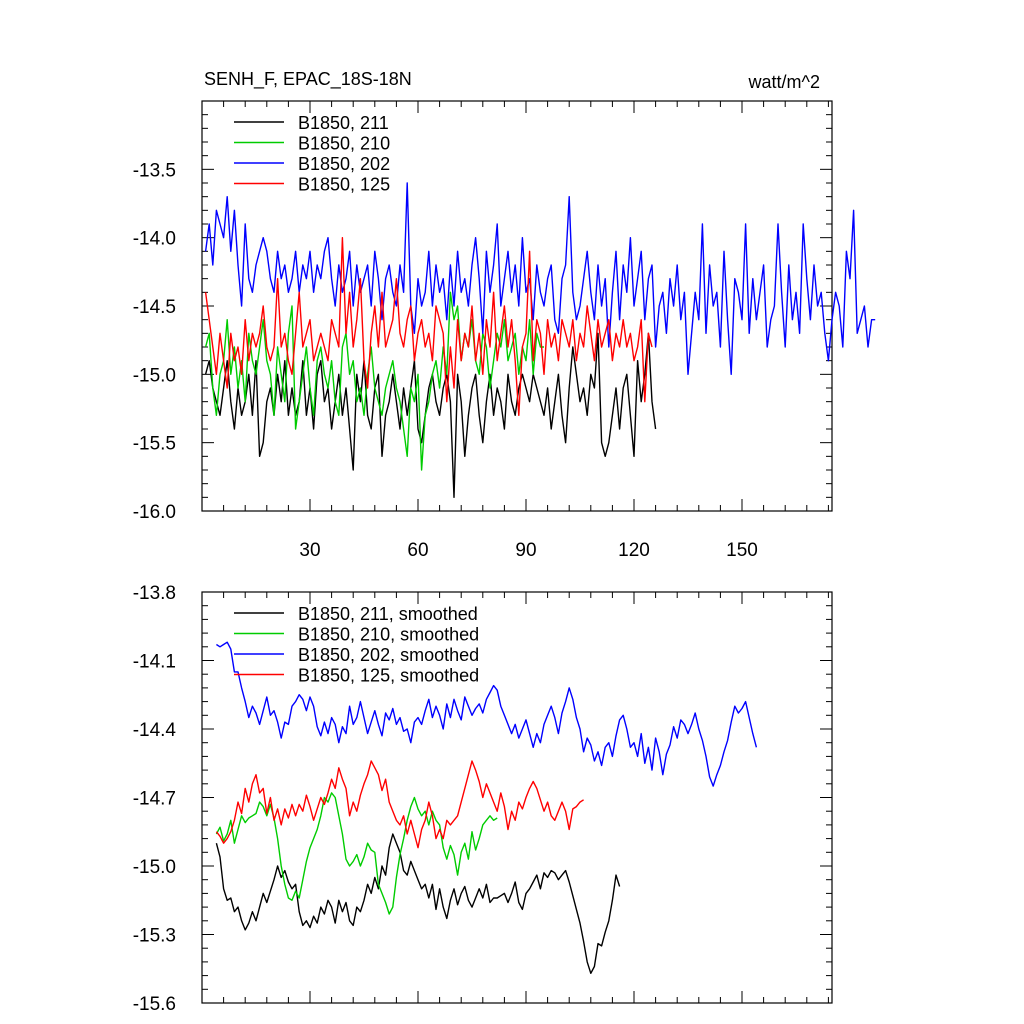 This screenshot has height=1024, width=1024. Describe the element at coordinates (399, 804) in the screenshot. I see `series-line-b1850-125-smoothed` at that location.